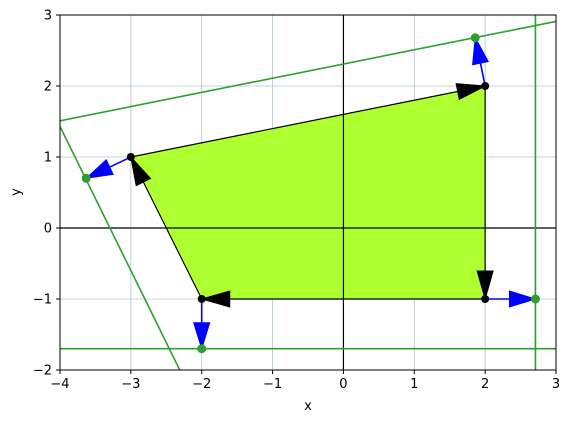  Describe the element at coordinates (48, 87) in the screenshot. I see `y-tick-label: 2` at that location.